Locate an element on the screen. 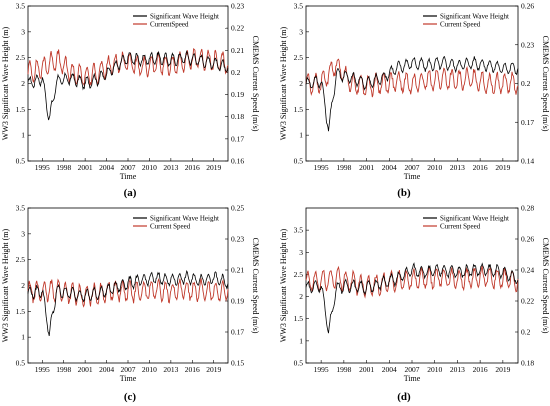 The height and width of the screenshot is (406, 550). panel-label: (a) is located at coordinates (130, 193).